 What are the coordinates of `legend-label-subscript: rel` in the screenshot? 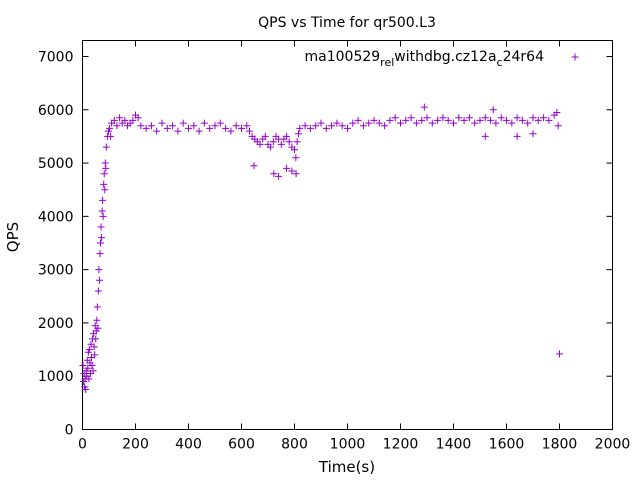 It's located at (387, 62).